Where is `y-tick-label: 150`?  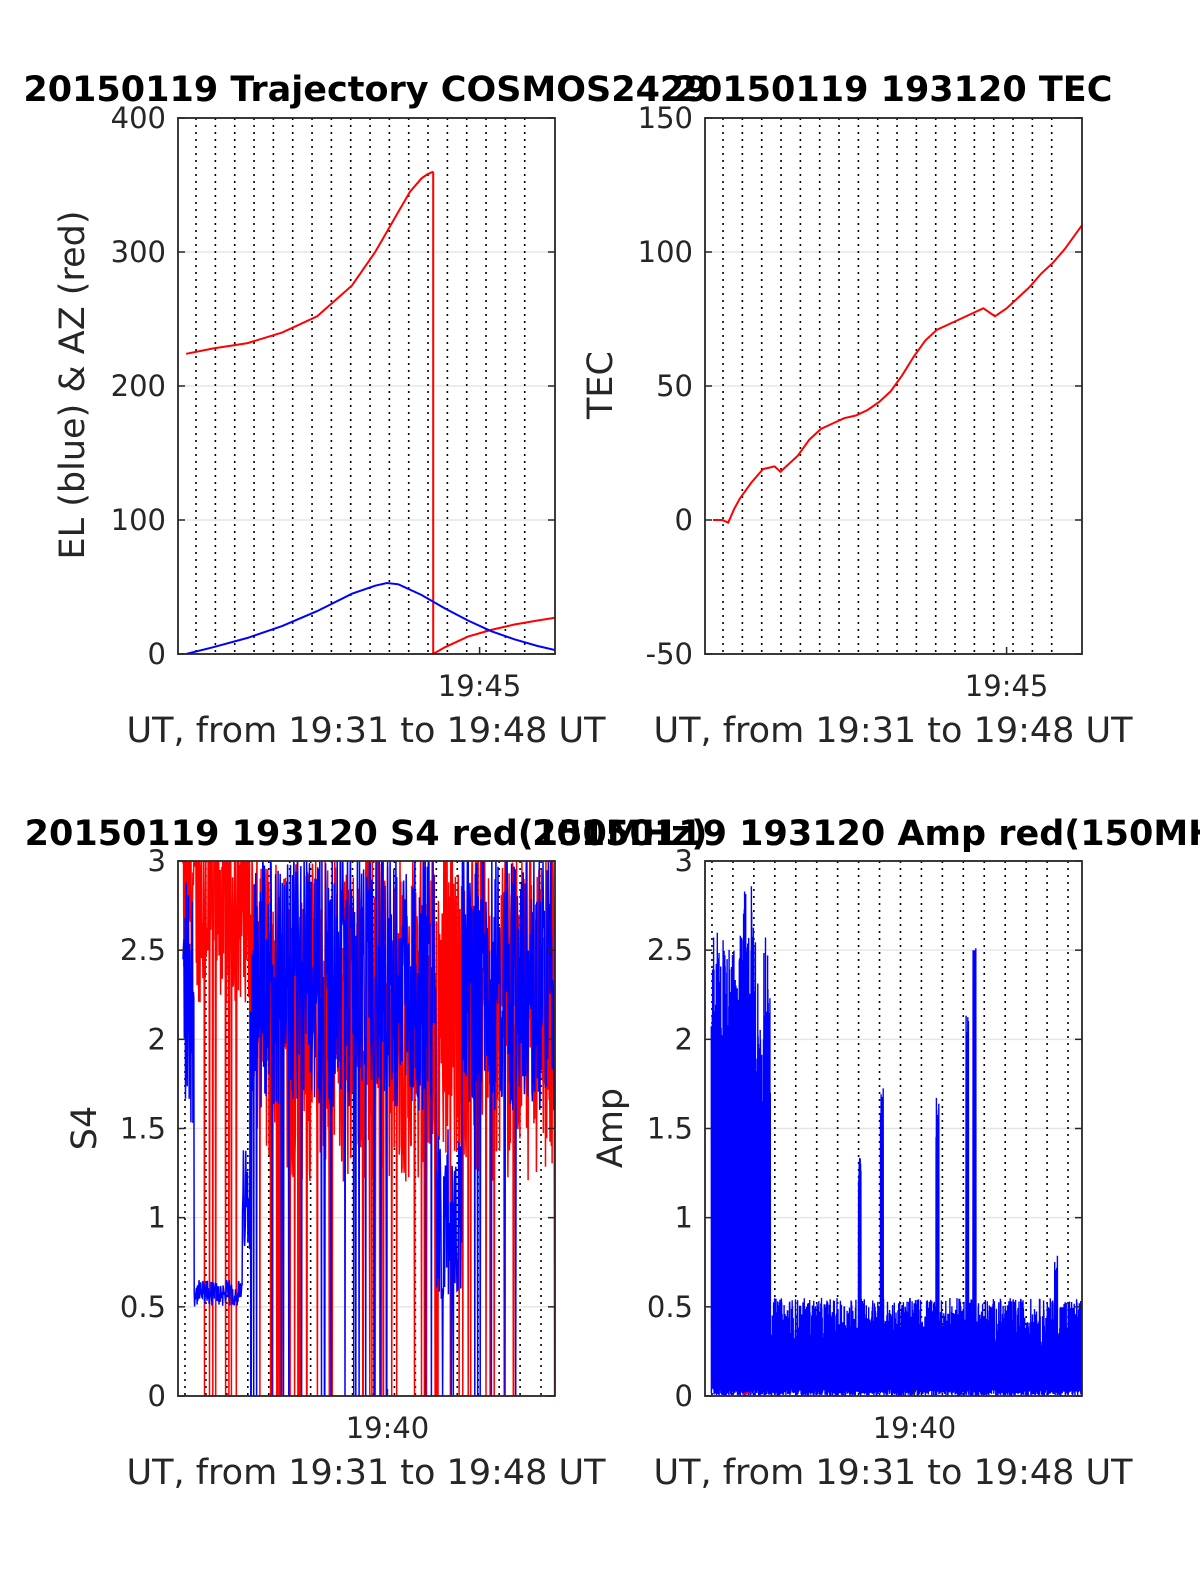
y-tick-label: 150 is located at coordinates (665, 118).